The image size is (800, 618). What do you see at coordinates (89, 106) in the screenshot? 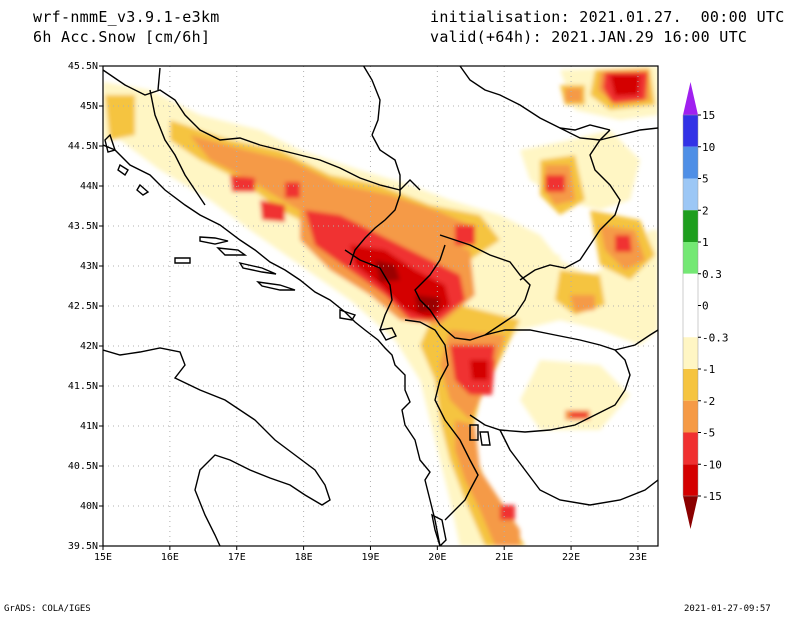
I see `lat-tick-label: 45N` at bounding box center [89, 106].